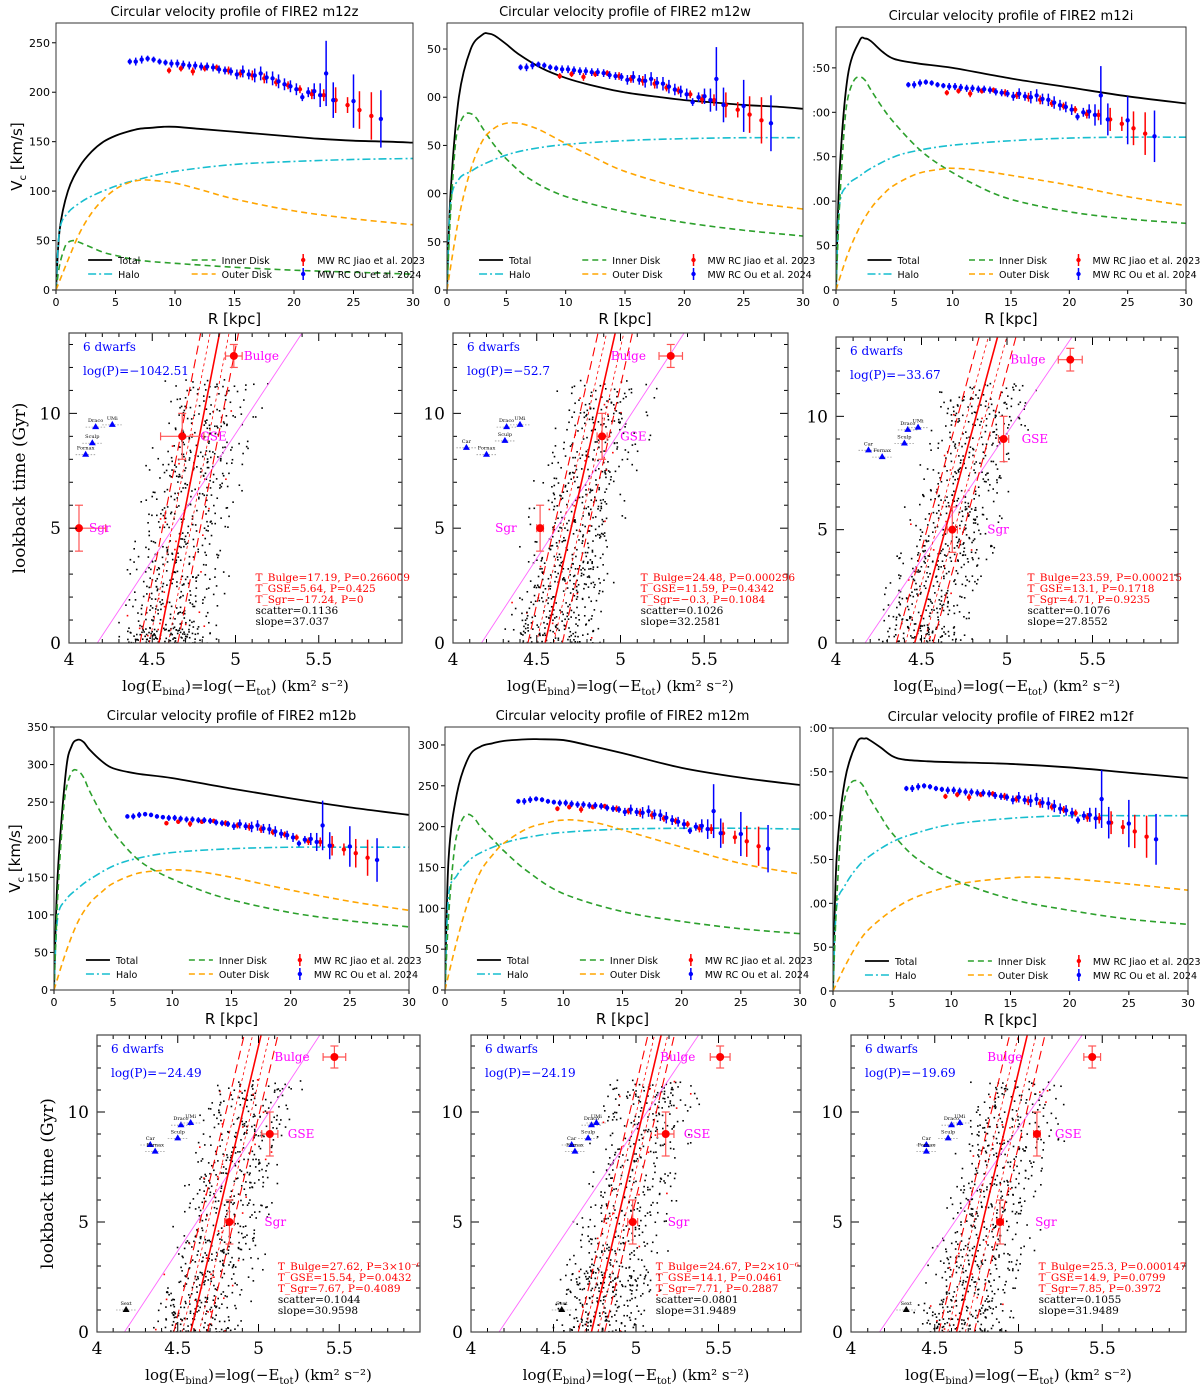  What do you see at coordinates (1011, 182) in the screenshot?
I see `curve-inner-disk` at bounding box center [1011, 182].